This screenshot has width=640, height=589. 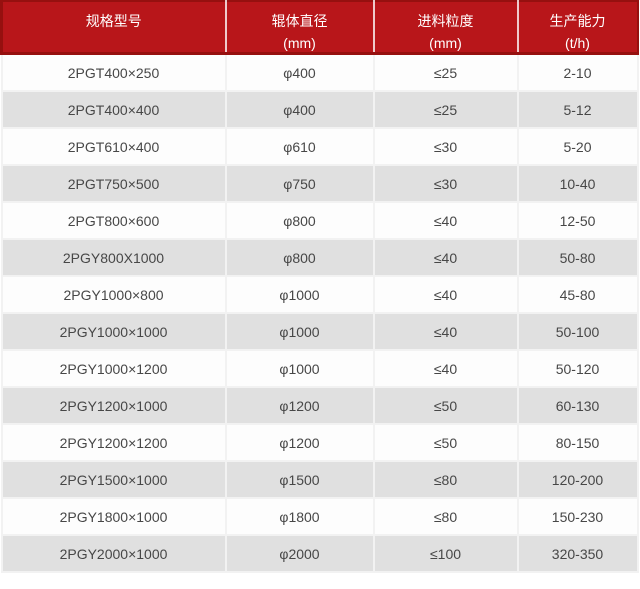 What do you see at coordinates (577, 43) in the screenshot?
I see `column-header-unit: (t/h)` at bounding box center [577, 43].